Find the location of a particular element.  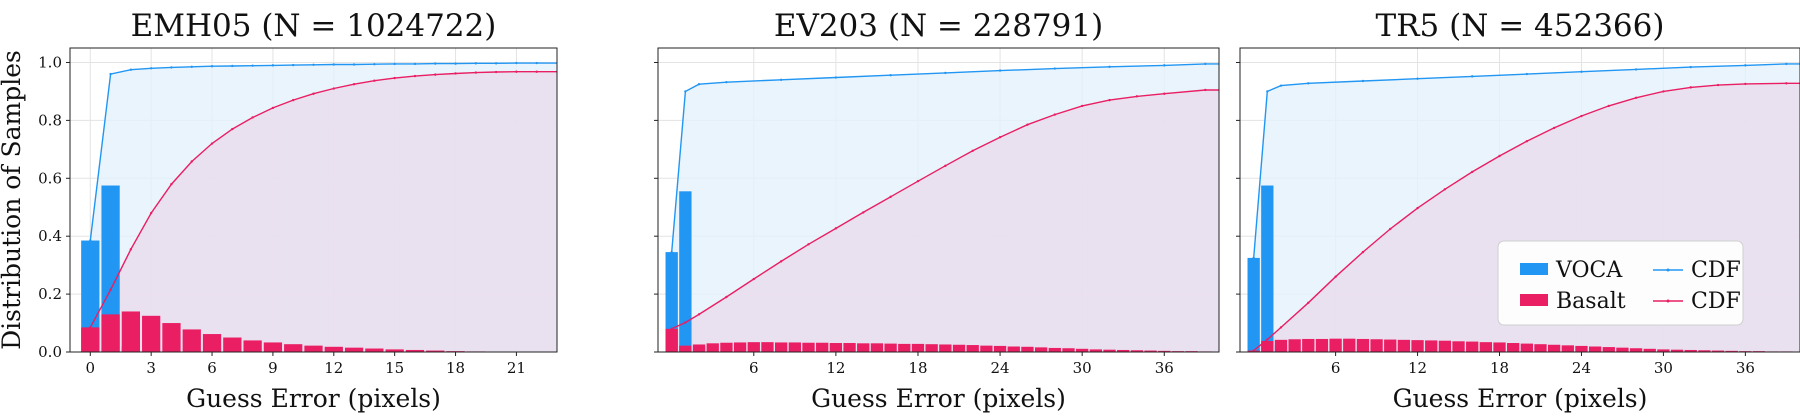

y-tick-label: 0.6 is located at coordinates (50, 178).